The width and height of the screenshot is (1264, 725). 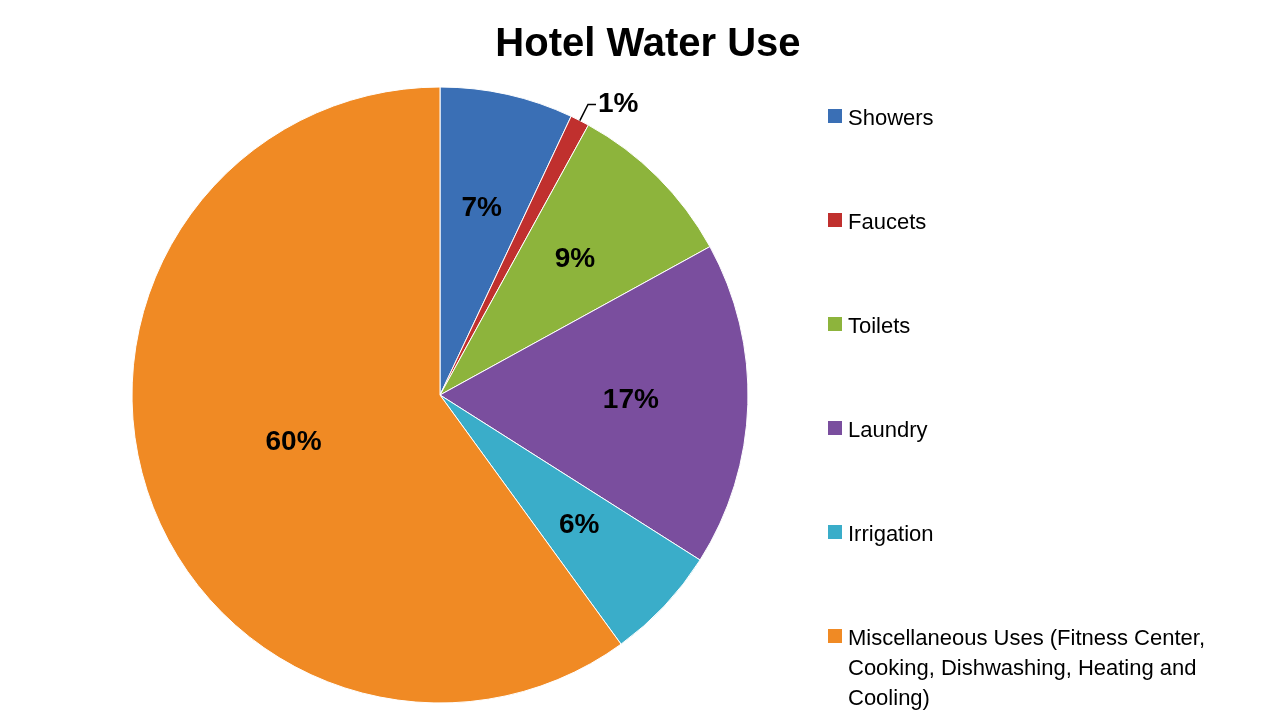 What do you see at coordinates (579, 524) in the screenshot?
I see `data-label: 6%` at bounding box center [579, 524].